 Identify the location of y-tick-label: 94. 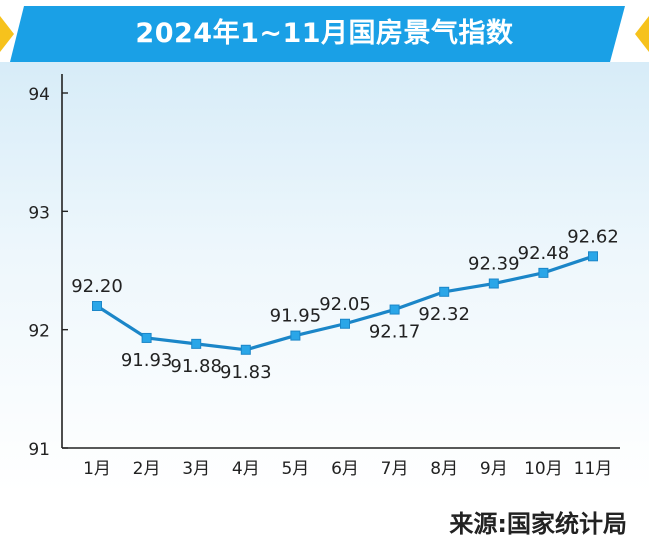
(39, 95).